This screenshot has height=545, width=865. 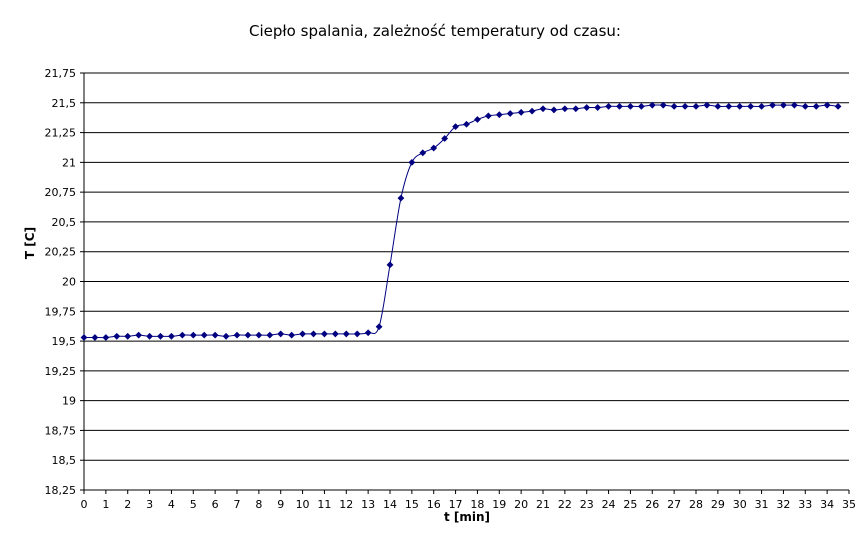 I want to click on x-tick-label: 25, so click(x=630, y=504).